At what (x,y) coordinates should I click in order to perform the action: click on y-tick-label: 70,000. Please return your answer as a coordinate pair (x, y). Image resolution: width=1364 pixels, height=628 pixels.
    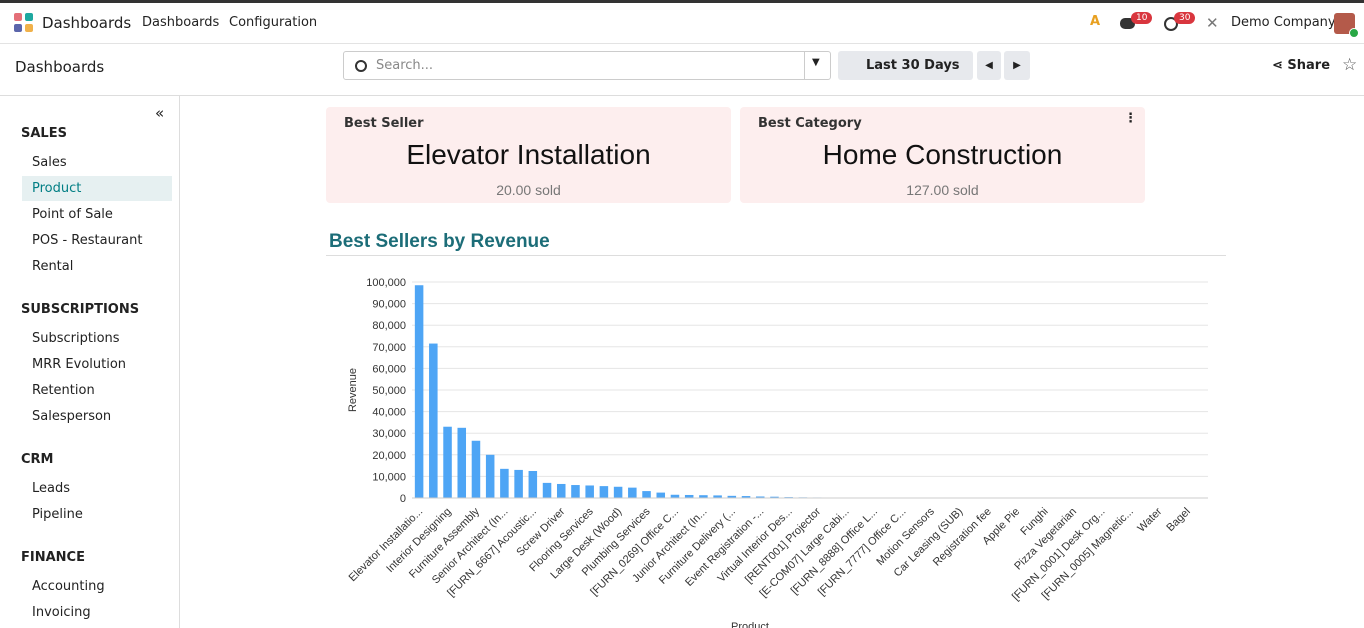
    Looking at the image, I should click on (389, 348).